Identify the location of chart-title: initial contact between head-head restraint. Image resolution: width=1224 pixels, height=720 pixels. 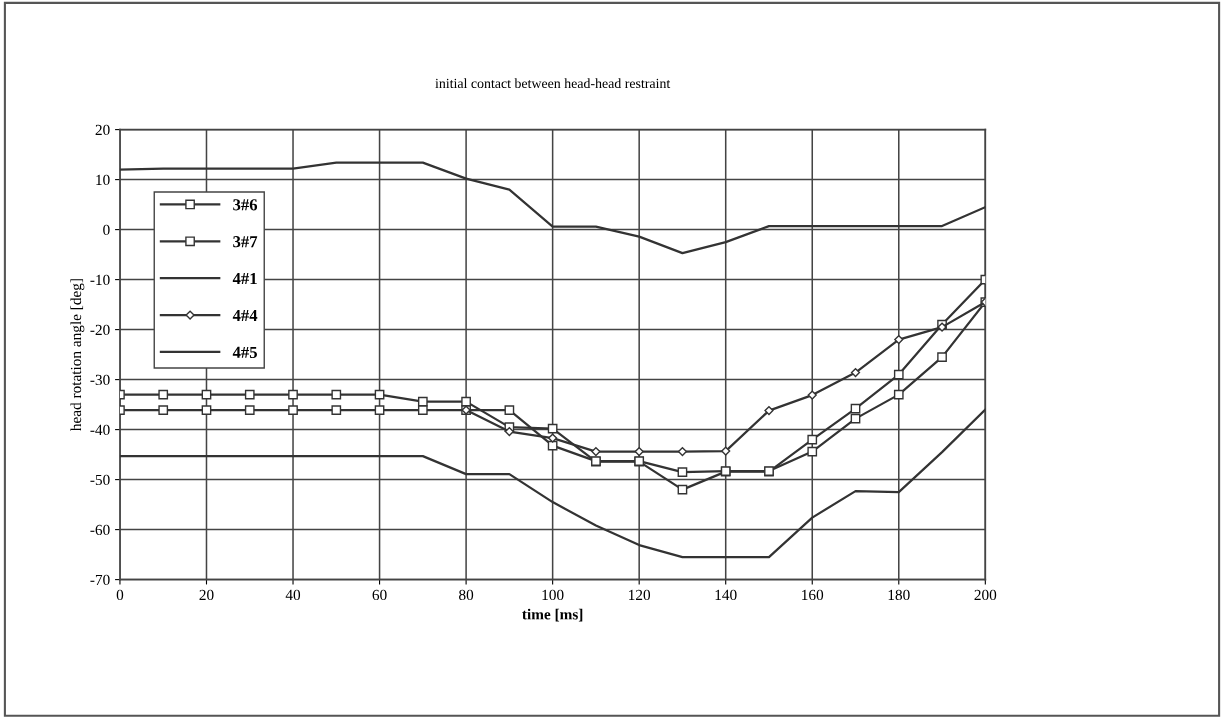
(553, 83).